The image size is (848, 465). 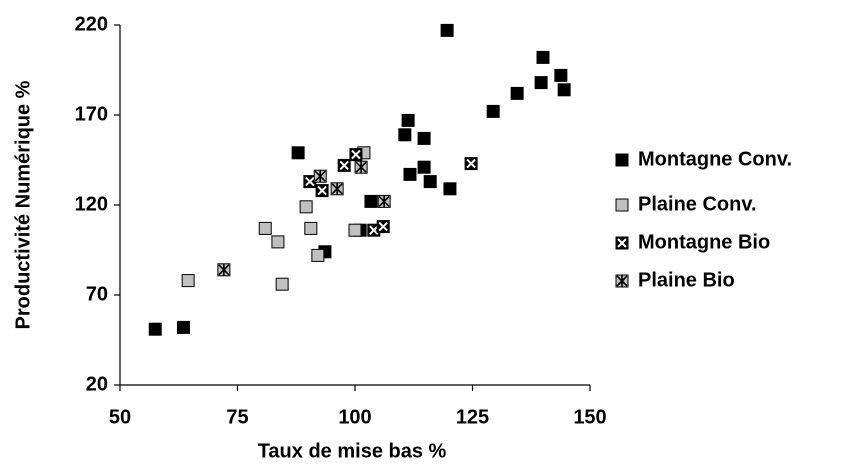 What do you see at coordinates (715, 159) in the screenshot?
I see `legend-label: Montagne Conv.` at bounding box center [715, 159].